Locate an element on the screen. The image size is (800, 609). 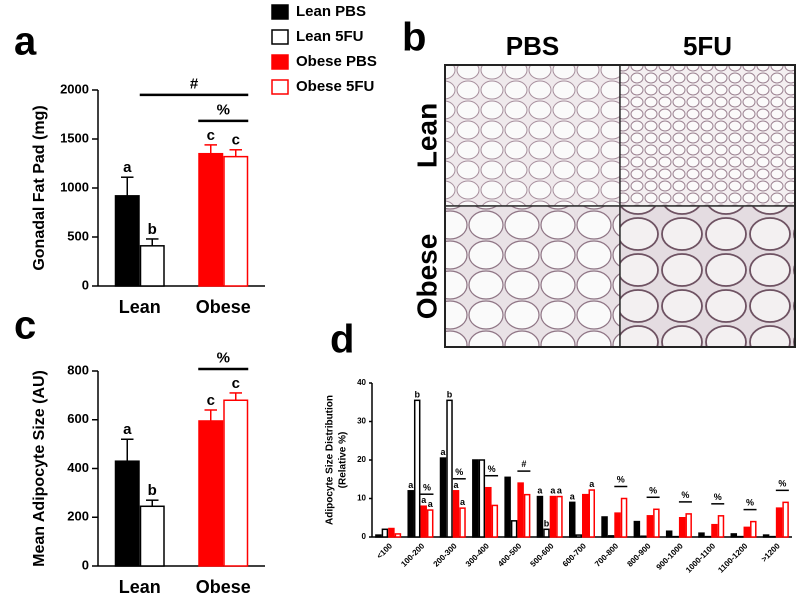
legend-label: Obese PBS is located at coordinates (336, 61).